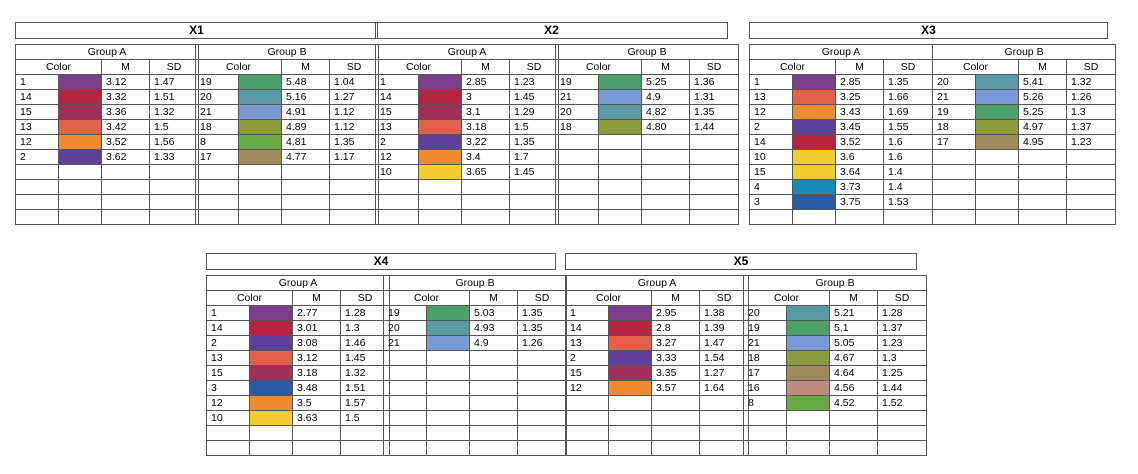 This screenshot has height=474, width=1138. Describe the element at coordinates (577, 97) in the screenshot. I see `color-id: 21` at that location.